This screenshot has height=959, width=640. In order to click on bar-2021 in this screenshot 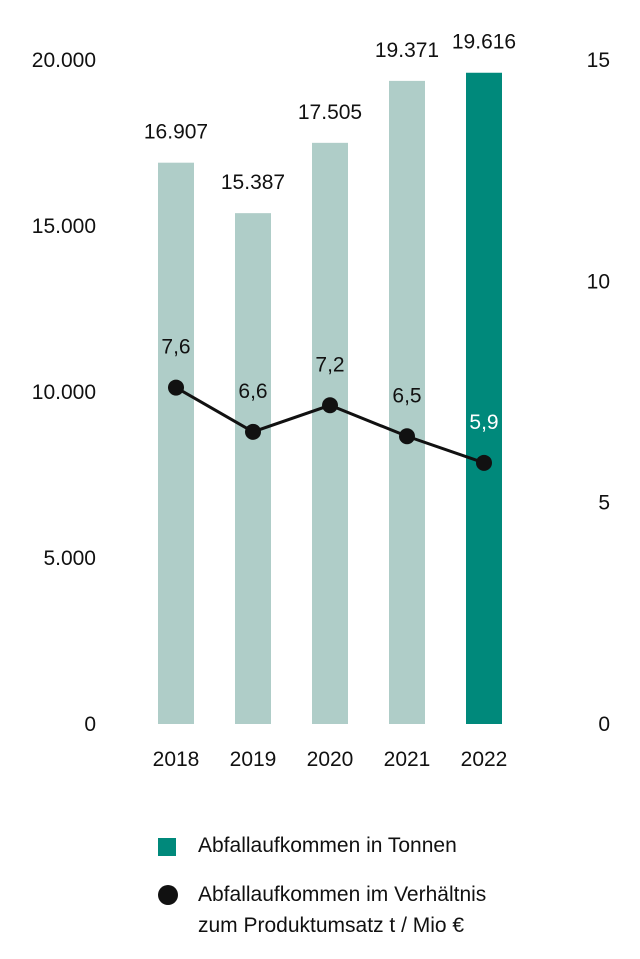, I will do `click(407, 402)`.